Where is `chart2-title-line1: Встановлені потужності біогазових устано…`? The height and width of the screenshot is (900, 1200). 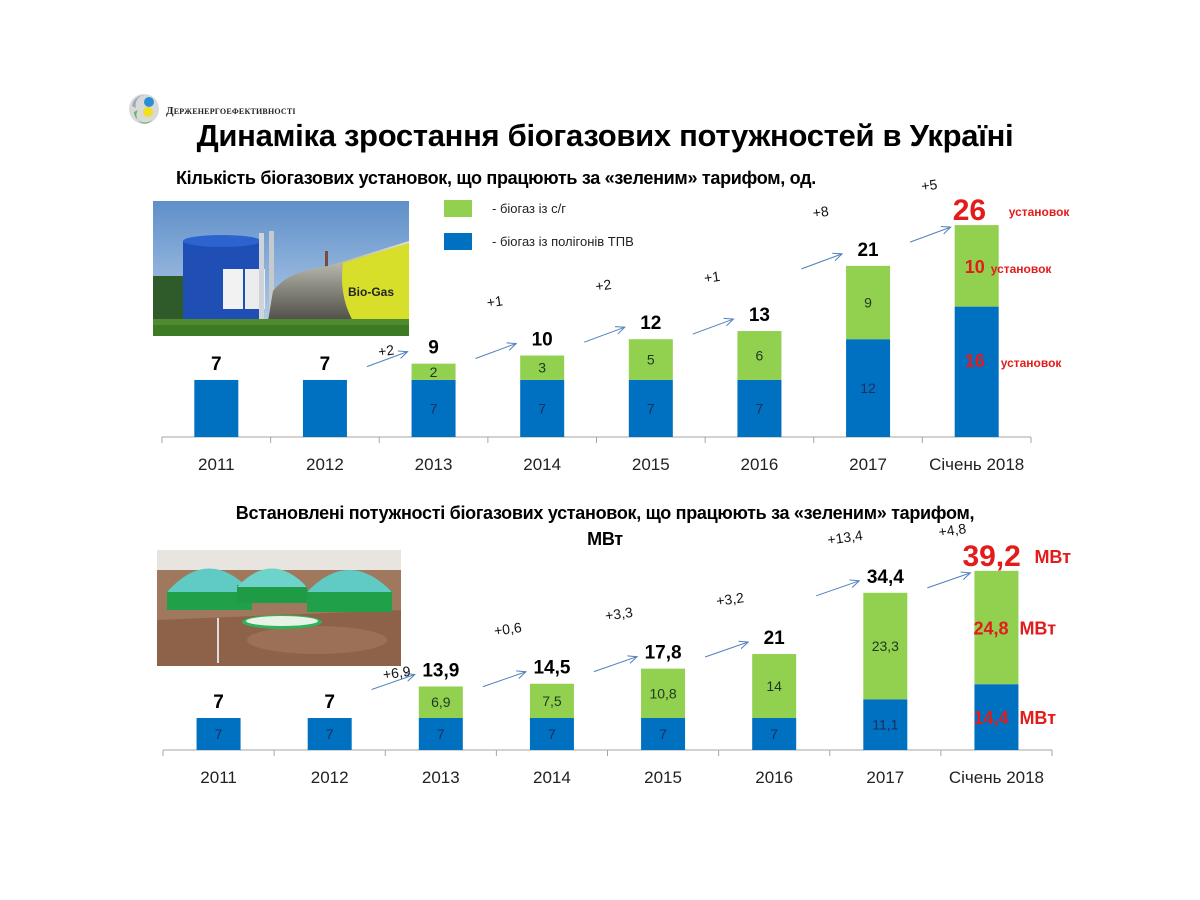
chart2-title-line1: Встановлені потужності біогазових устано… is located at coordinates (605, 513).